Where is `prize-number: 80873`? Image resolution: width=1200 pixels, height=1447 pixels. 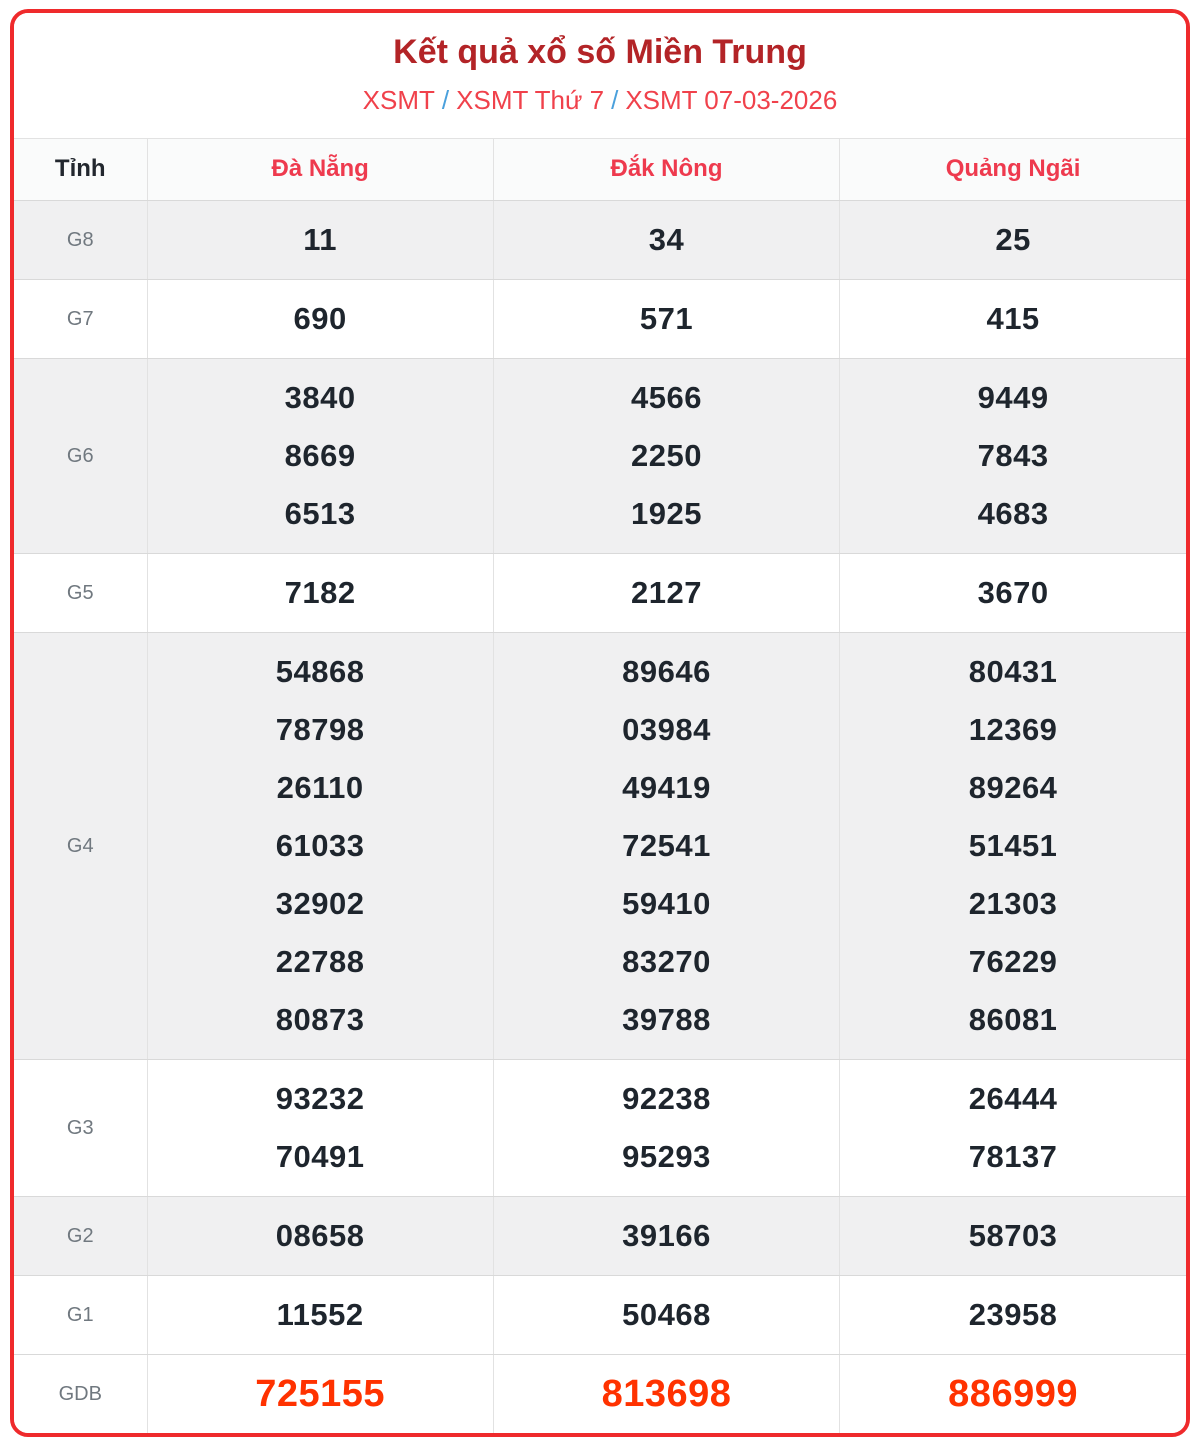 prize-number: 80873 is located at coordinates (320, 1020).